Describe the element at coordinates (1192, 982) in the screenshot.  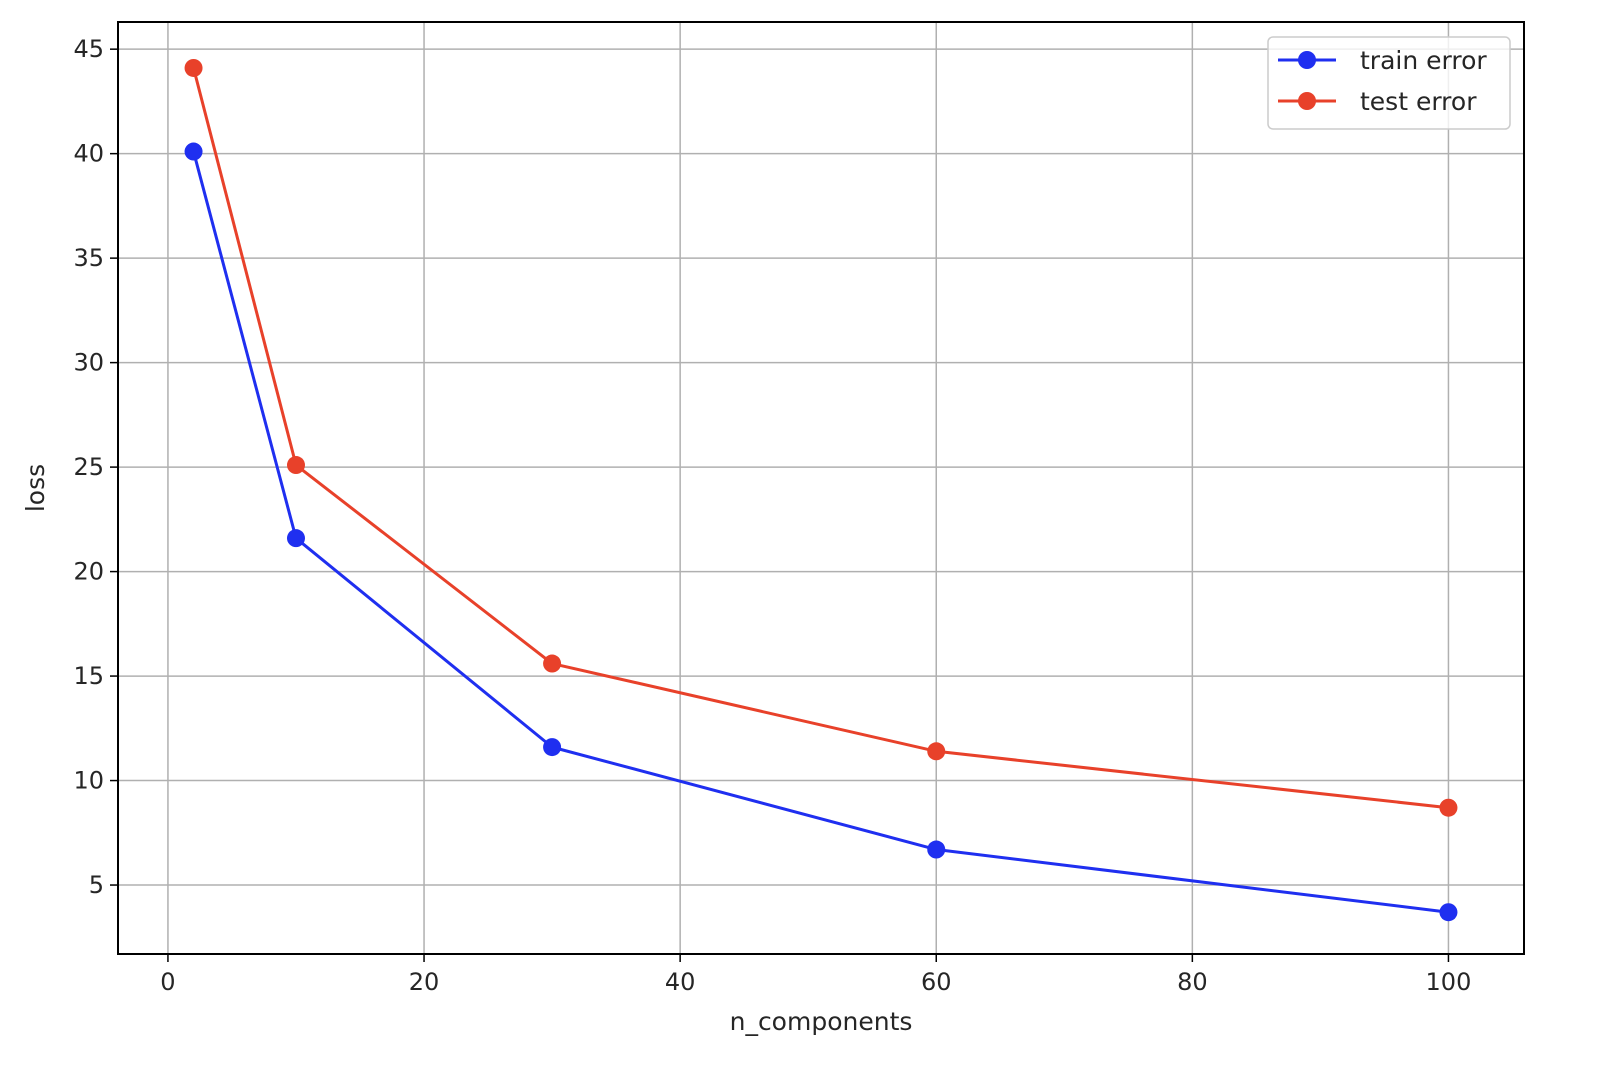
I see `x-tick-label: 80` at that location.